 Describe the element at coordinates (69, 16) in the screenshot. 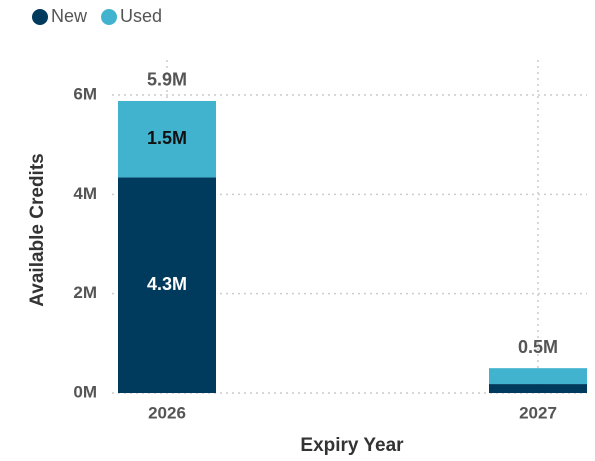

I see `legend-label: New` at that location.